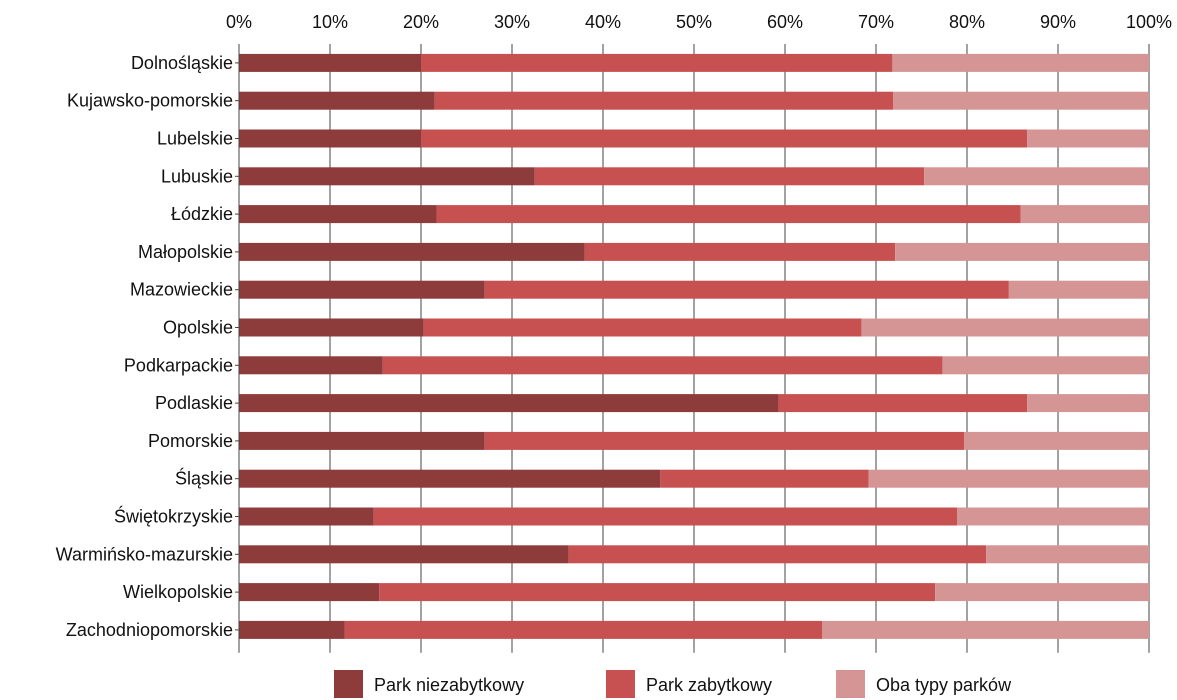 This screenshot has width=1177, height=700. I want to click on legend-label: Oba typy parków, so click(944, 685).